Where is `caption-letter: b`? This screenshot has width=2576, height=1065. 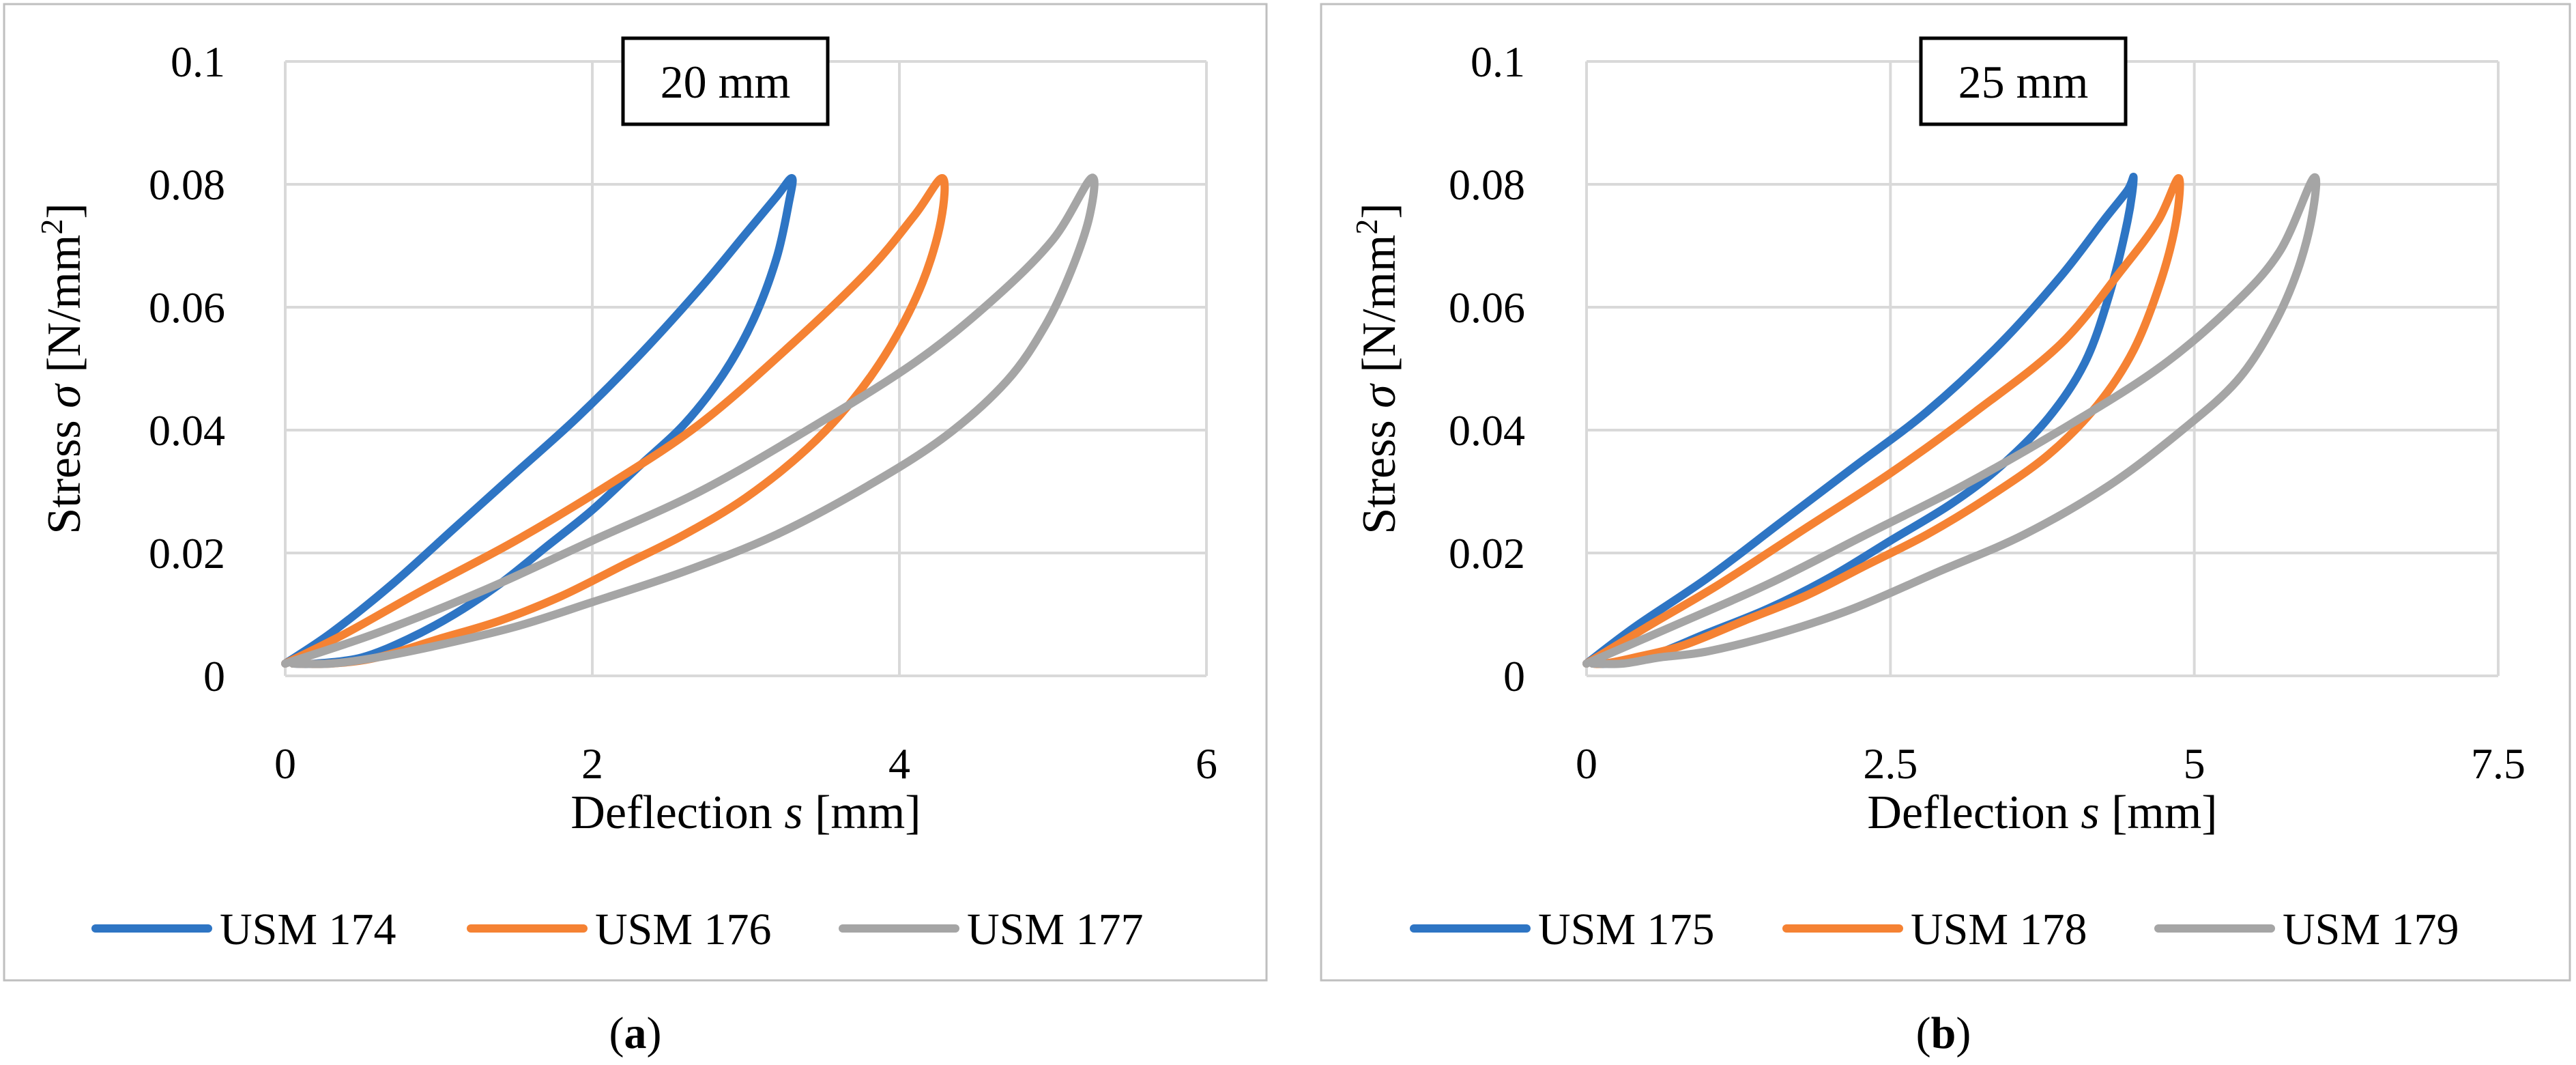
caption-letter: b is located at coordinates (1943, 1033).